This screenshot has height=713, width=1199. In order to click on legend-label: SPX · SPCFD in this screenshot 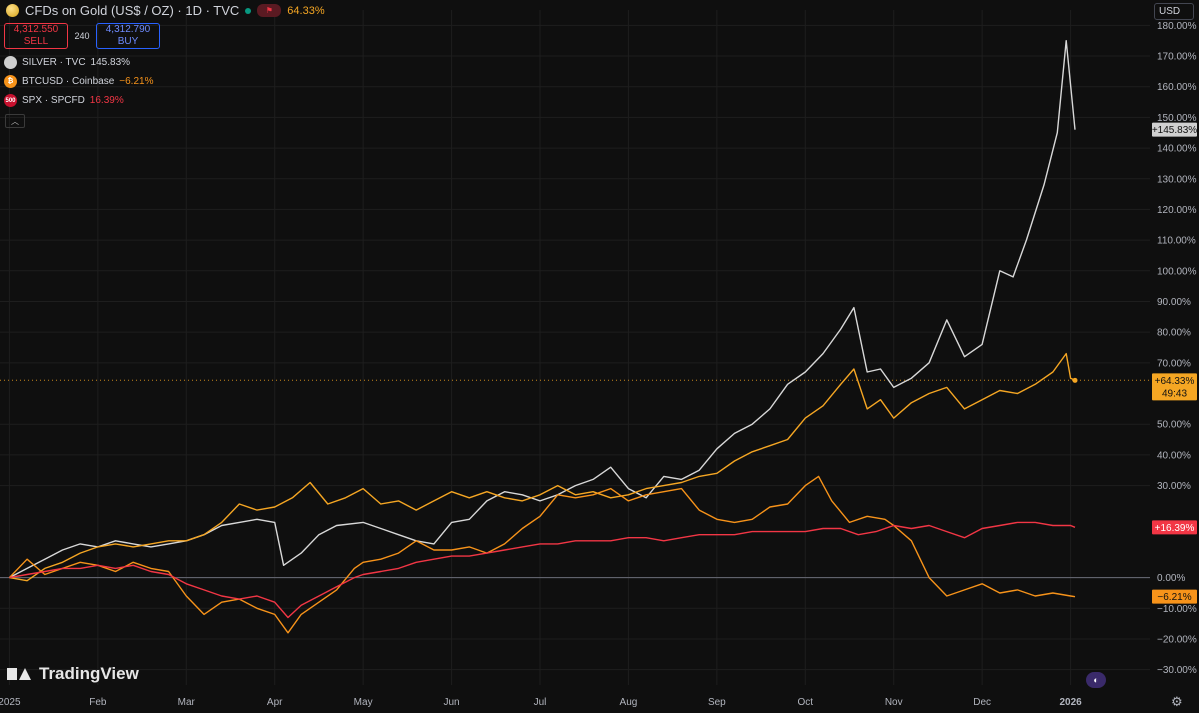, I will do `click(53, 100)`.